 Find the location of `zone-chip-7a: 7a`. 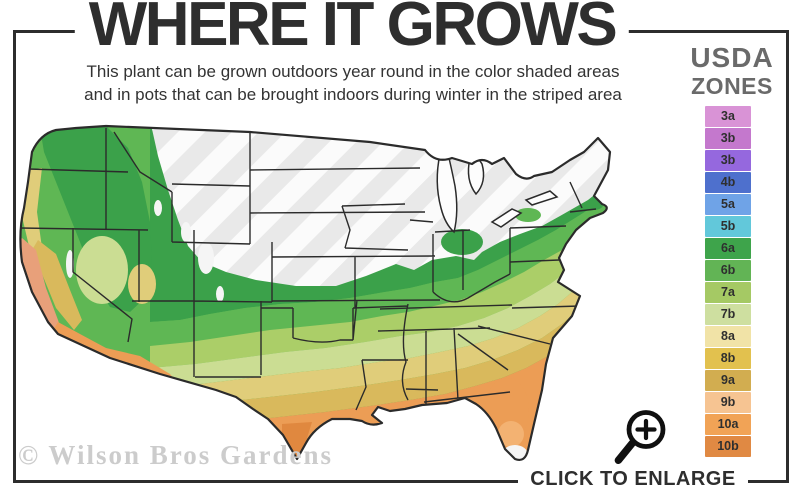

zone-chip-7a: 7a is located at coordinates (728, 292).